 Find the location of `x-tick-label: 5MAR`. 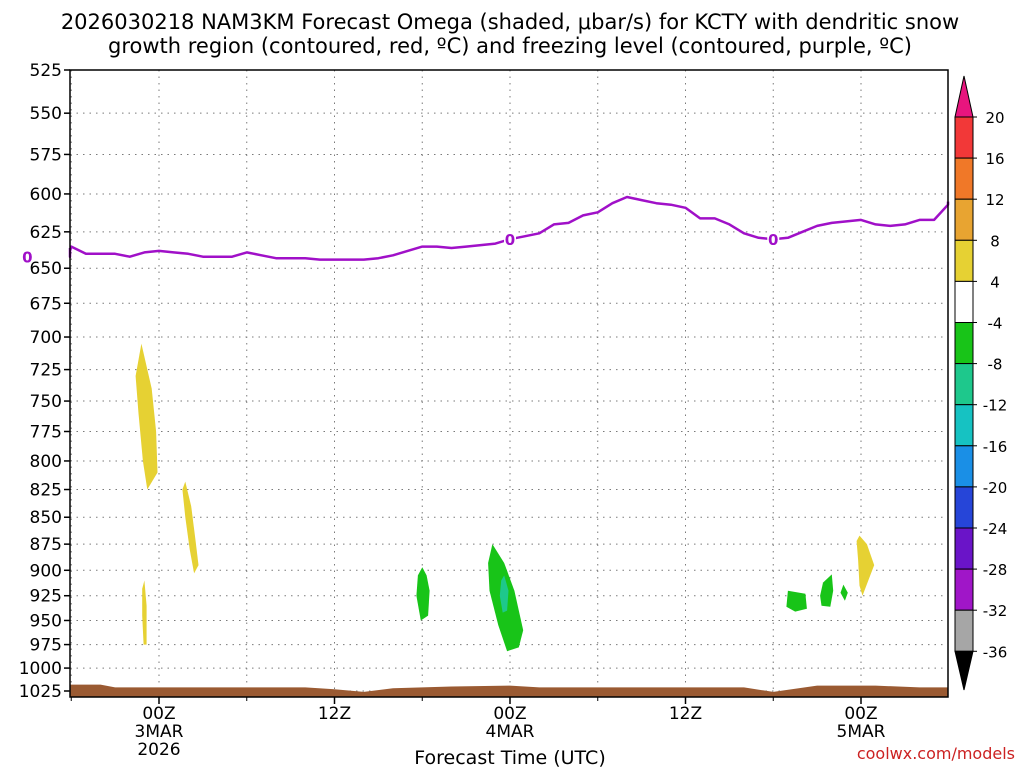

x-tick-label: 5MAR is located at coordinates (861, 732).